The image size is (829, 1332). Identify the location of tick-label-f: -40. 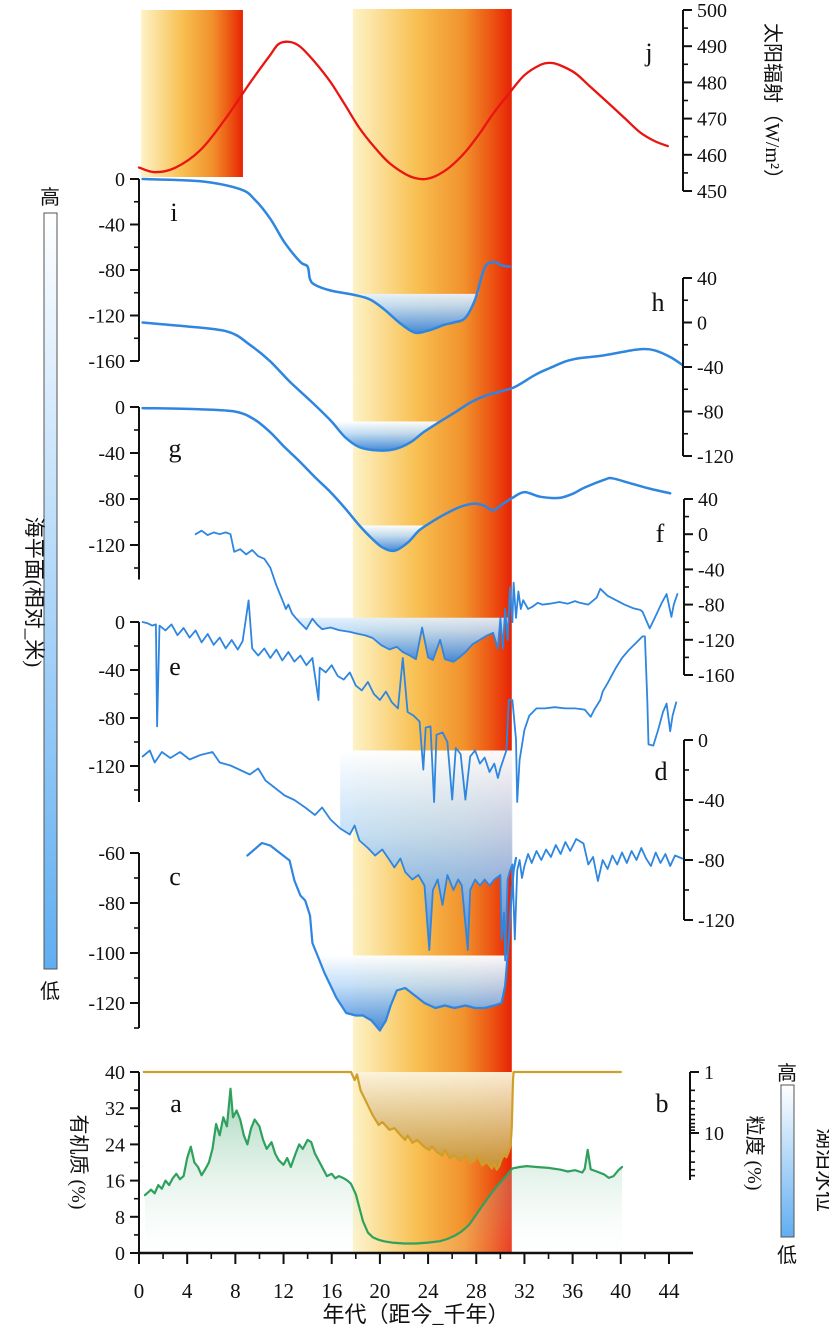
(711, 570).